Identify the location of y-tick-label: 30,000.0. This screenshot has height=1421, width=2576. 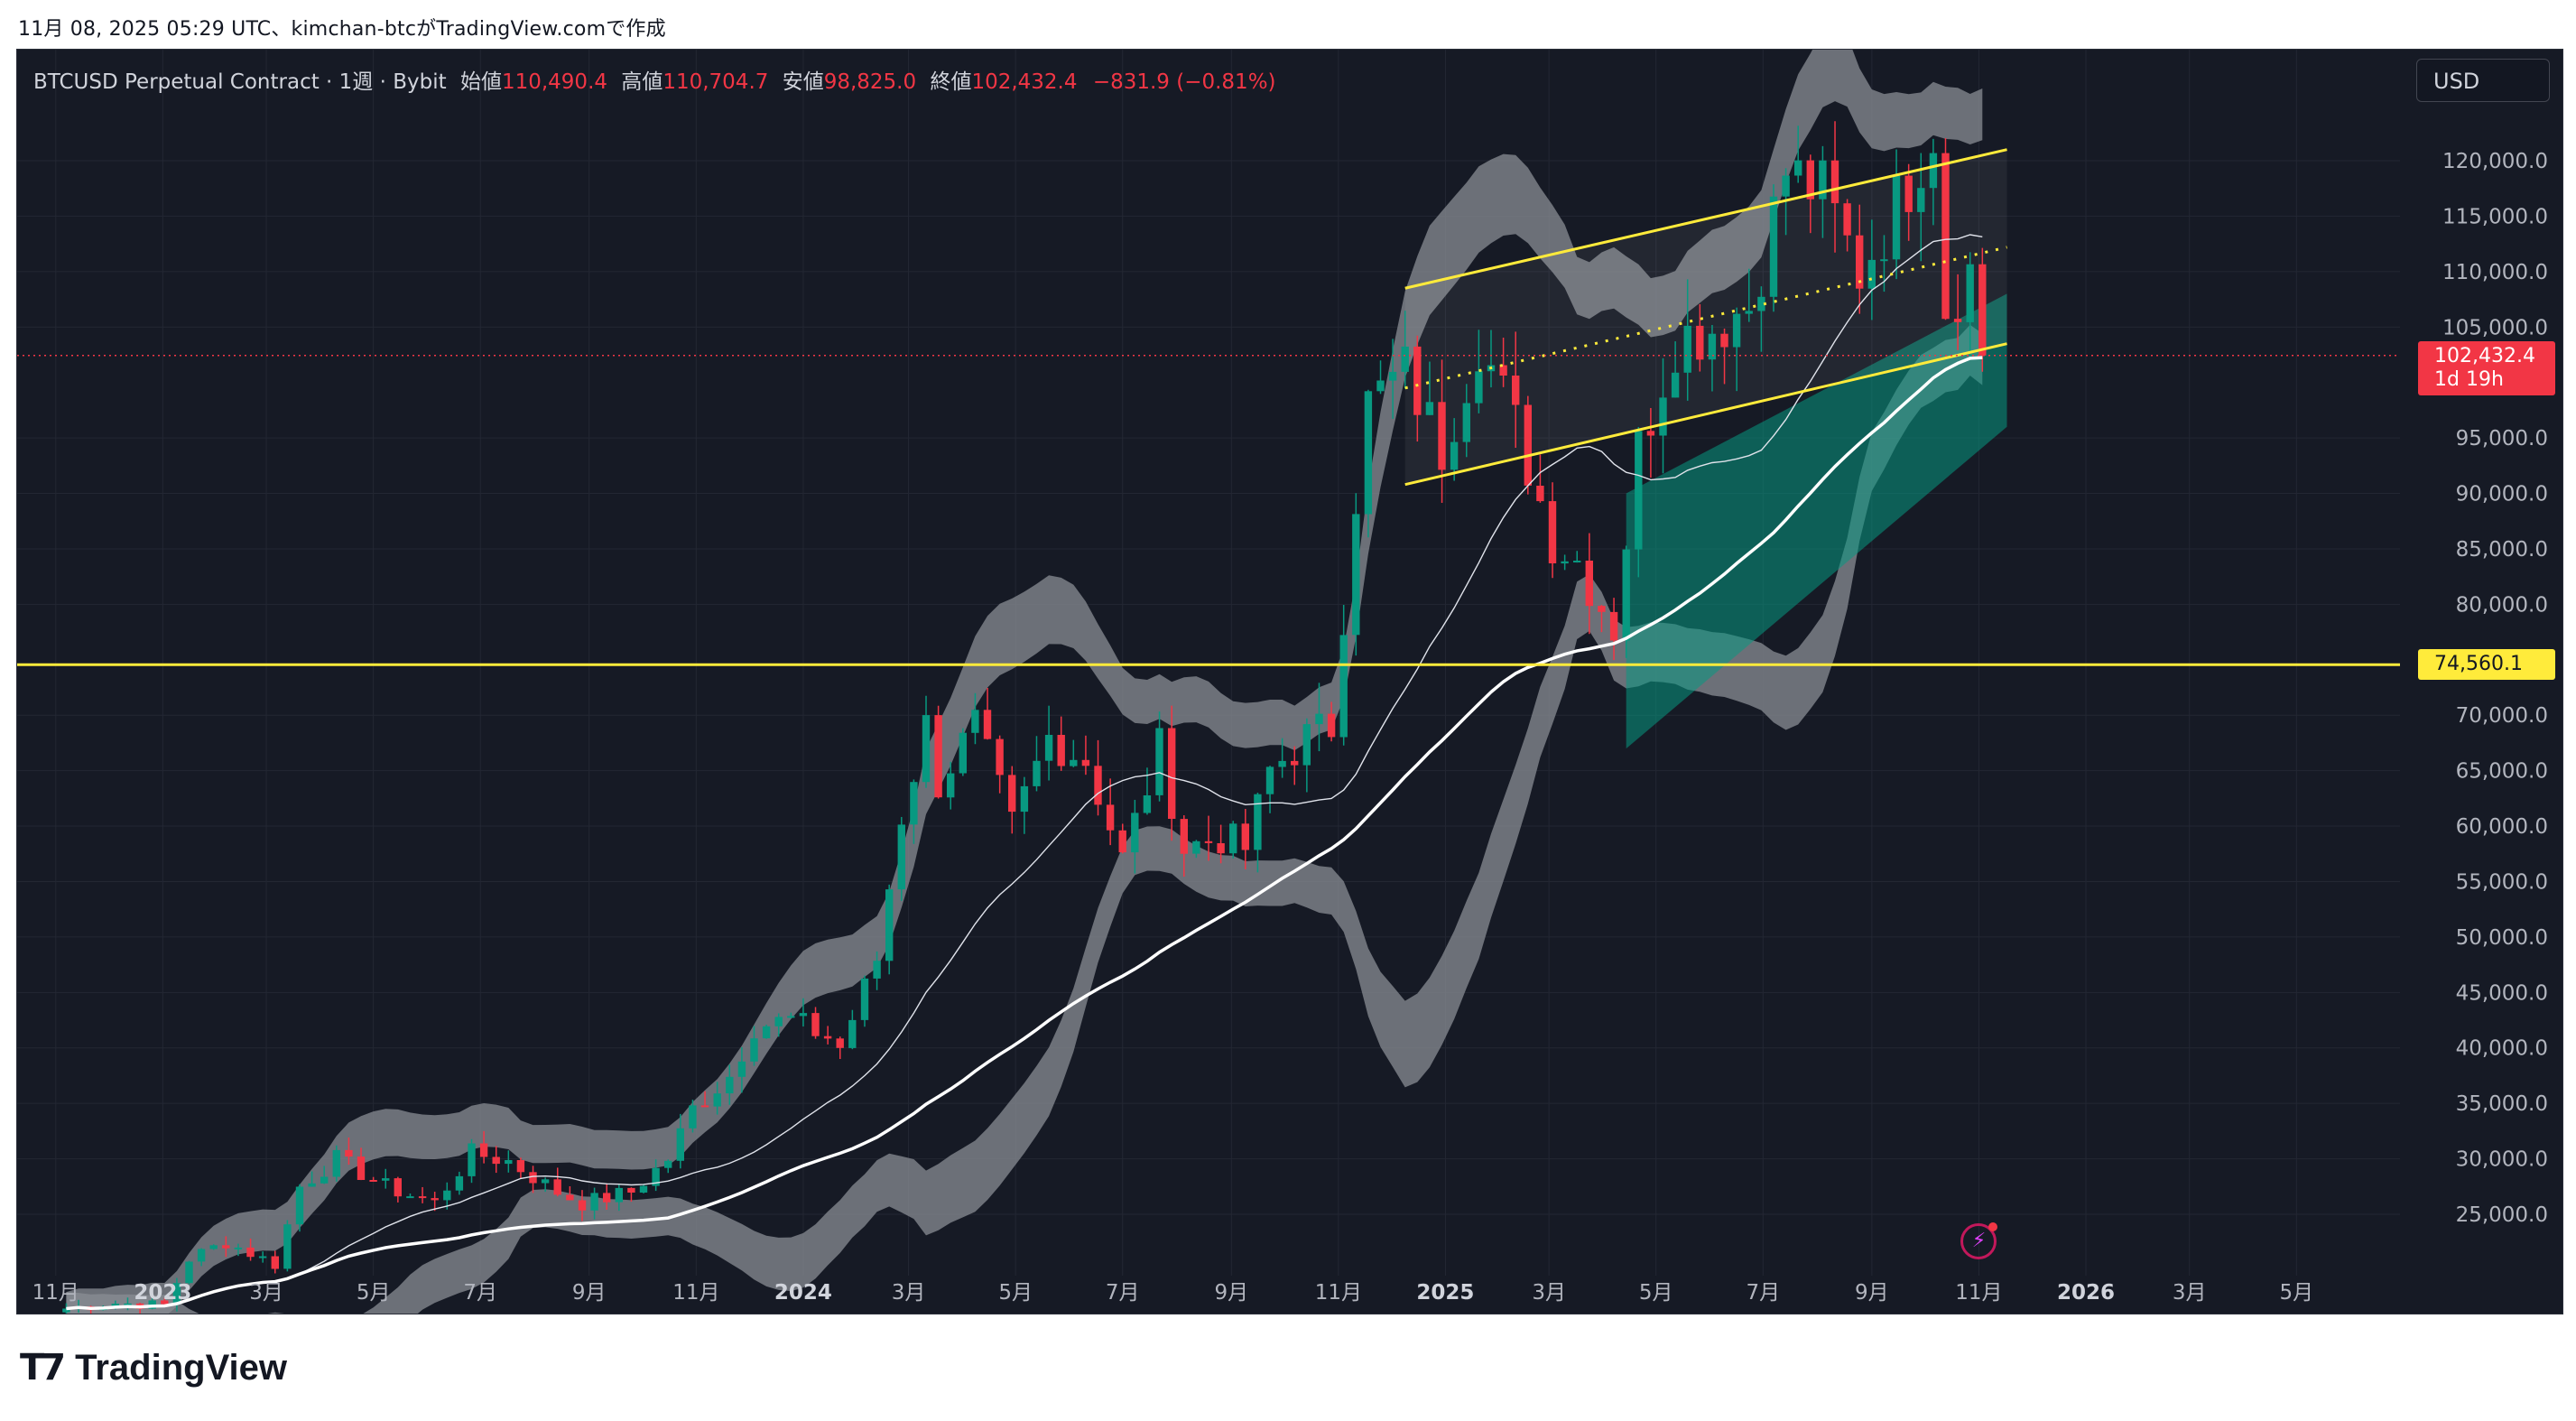
(2502, 1160).